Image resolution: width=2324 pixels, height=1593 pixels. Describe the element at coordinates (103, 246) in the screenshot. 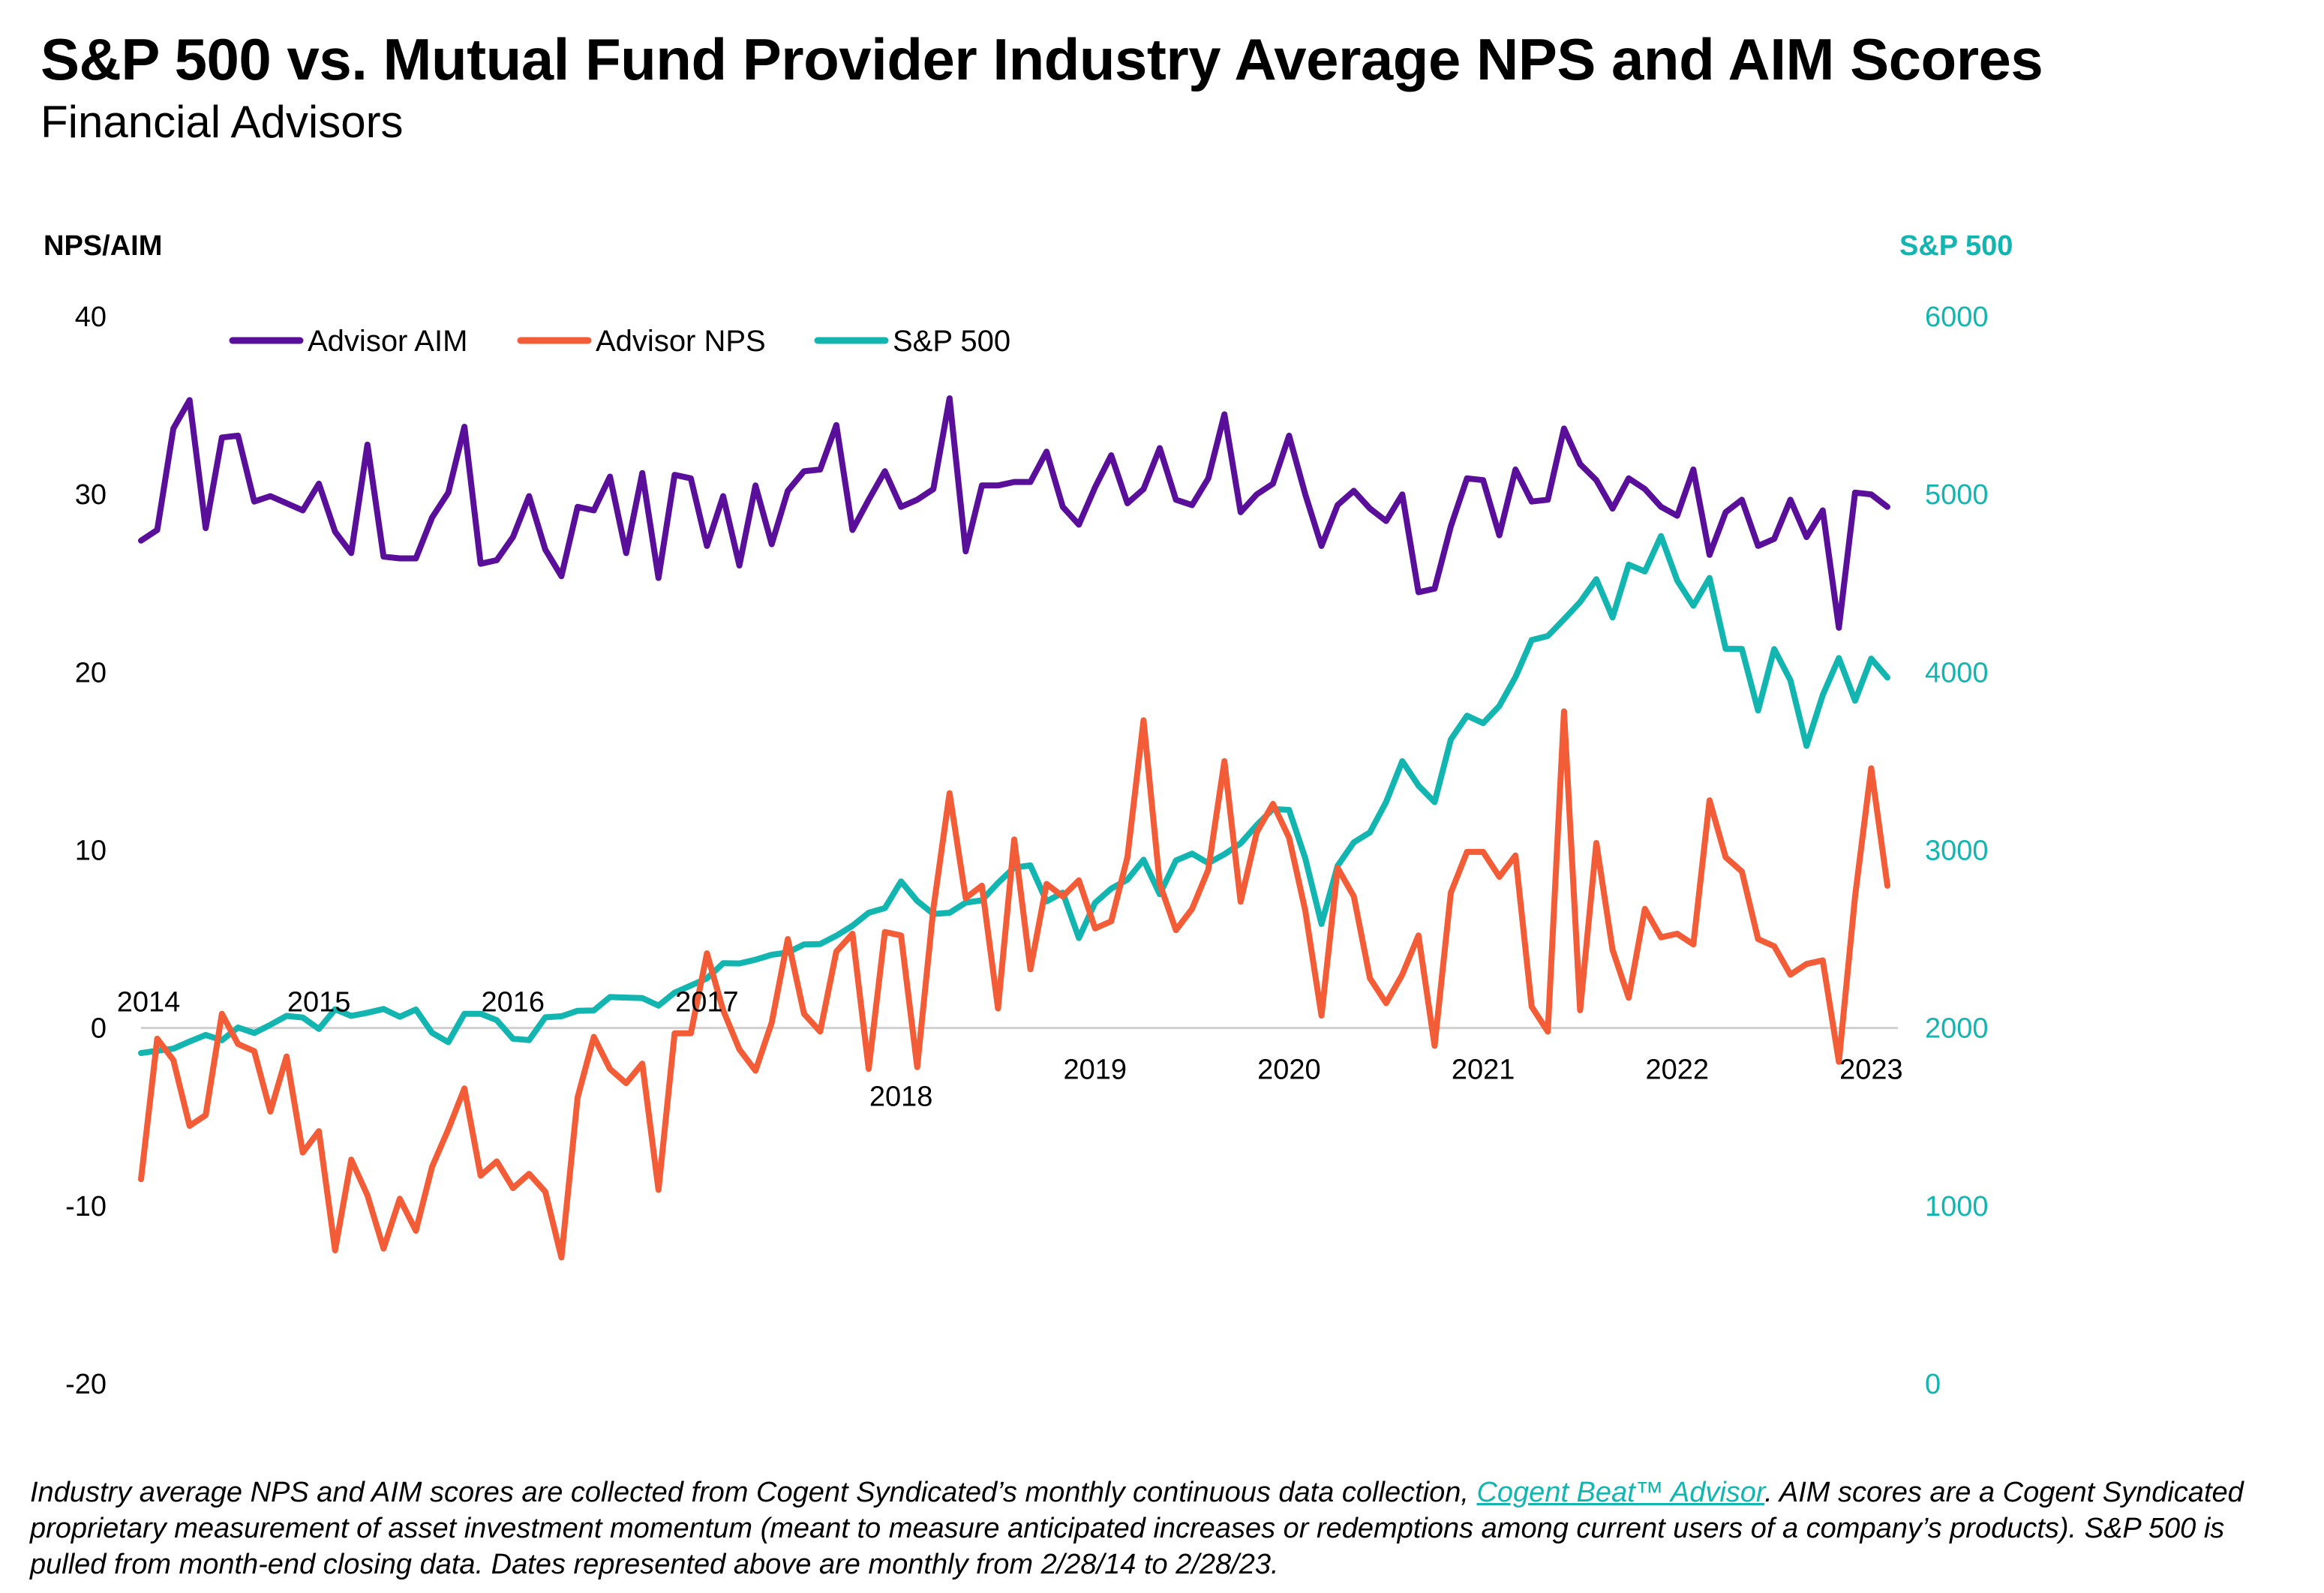

I see `left-axis-label: NPS/AIM` at that location.